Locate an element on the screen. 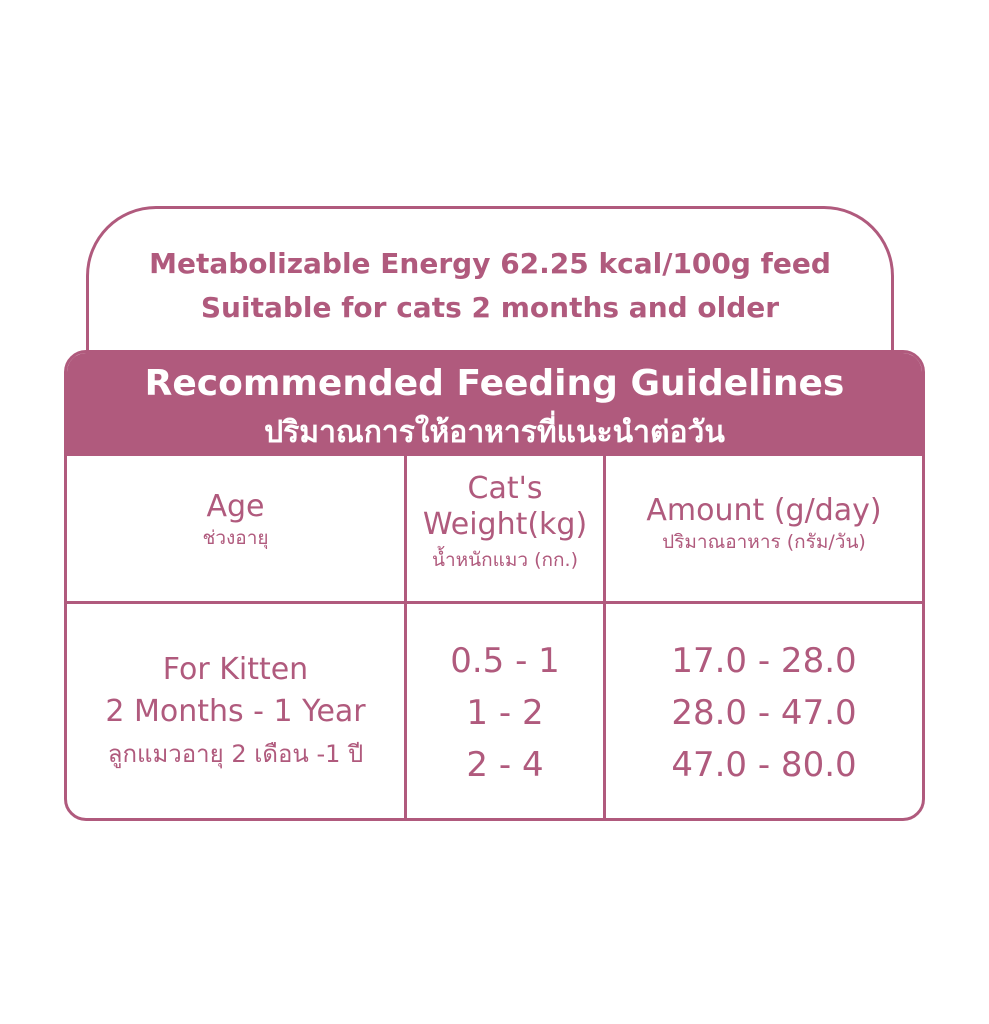  weight-header-en-2: Weight(kg) is located at coordinates (505, 524).